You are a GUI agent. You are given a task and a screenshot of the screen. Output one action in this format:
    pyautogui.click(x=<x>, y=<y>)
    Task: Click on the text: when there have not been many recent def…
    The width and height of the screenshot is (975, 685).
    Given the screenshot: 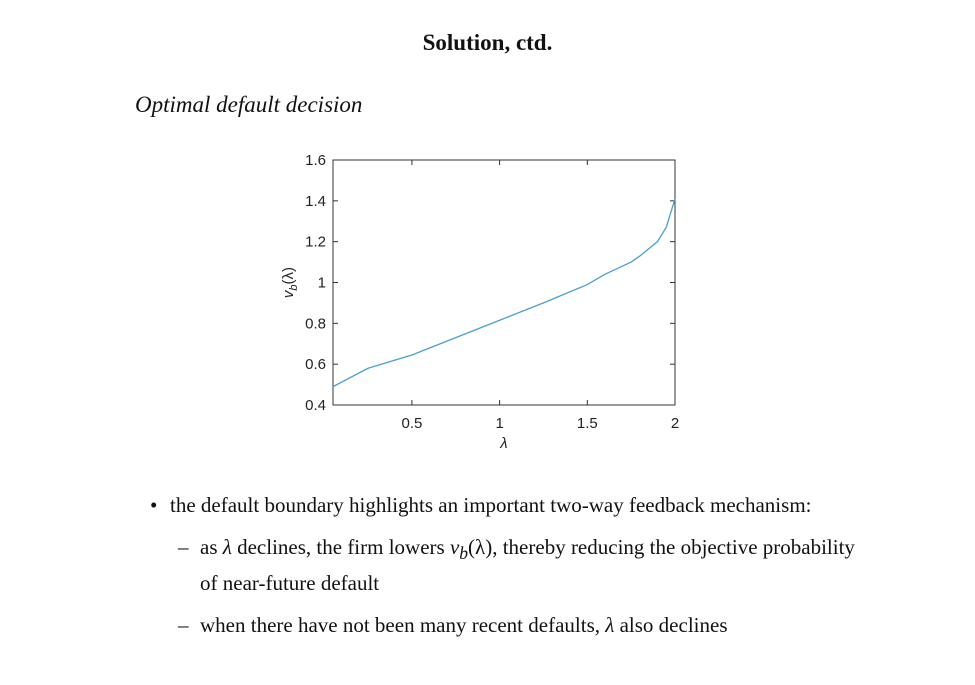 What is the action you would take?
    pyautogui.click(x=403, y=625)
    